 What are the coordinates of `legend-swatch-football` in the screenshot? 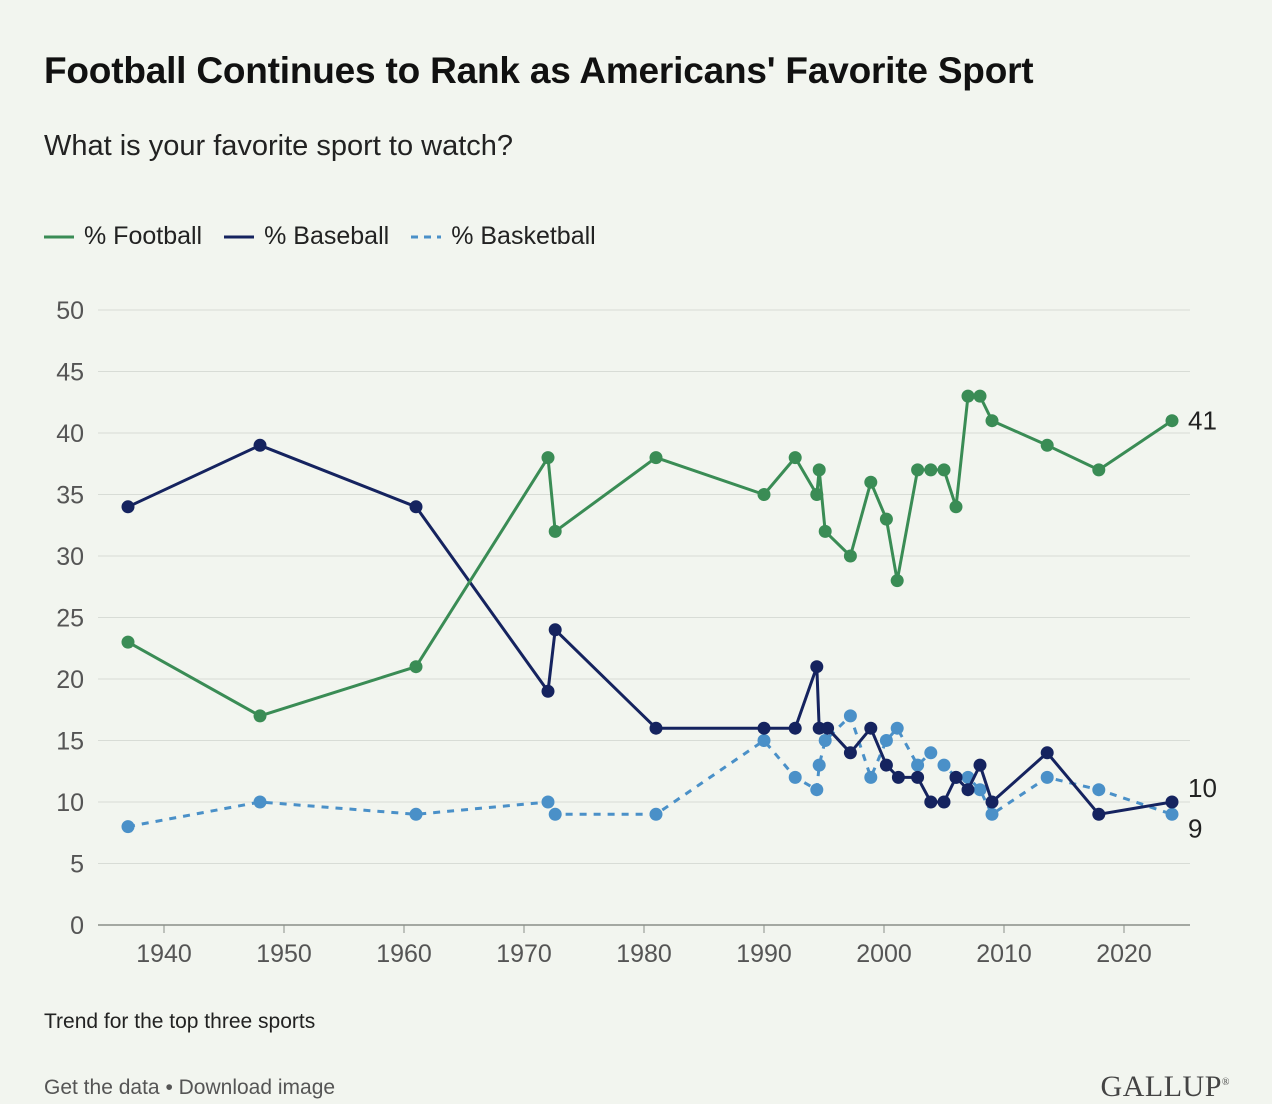 It's located at (59, 236).